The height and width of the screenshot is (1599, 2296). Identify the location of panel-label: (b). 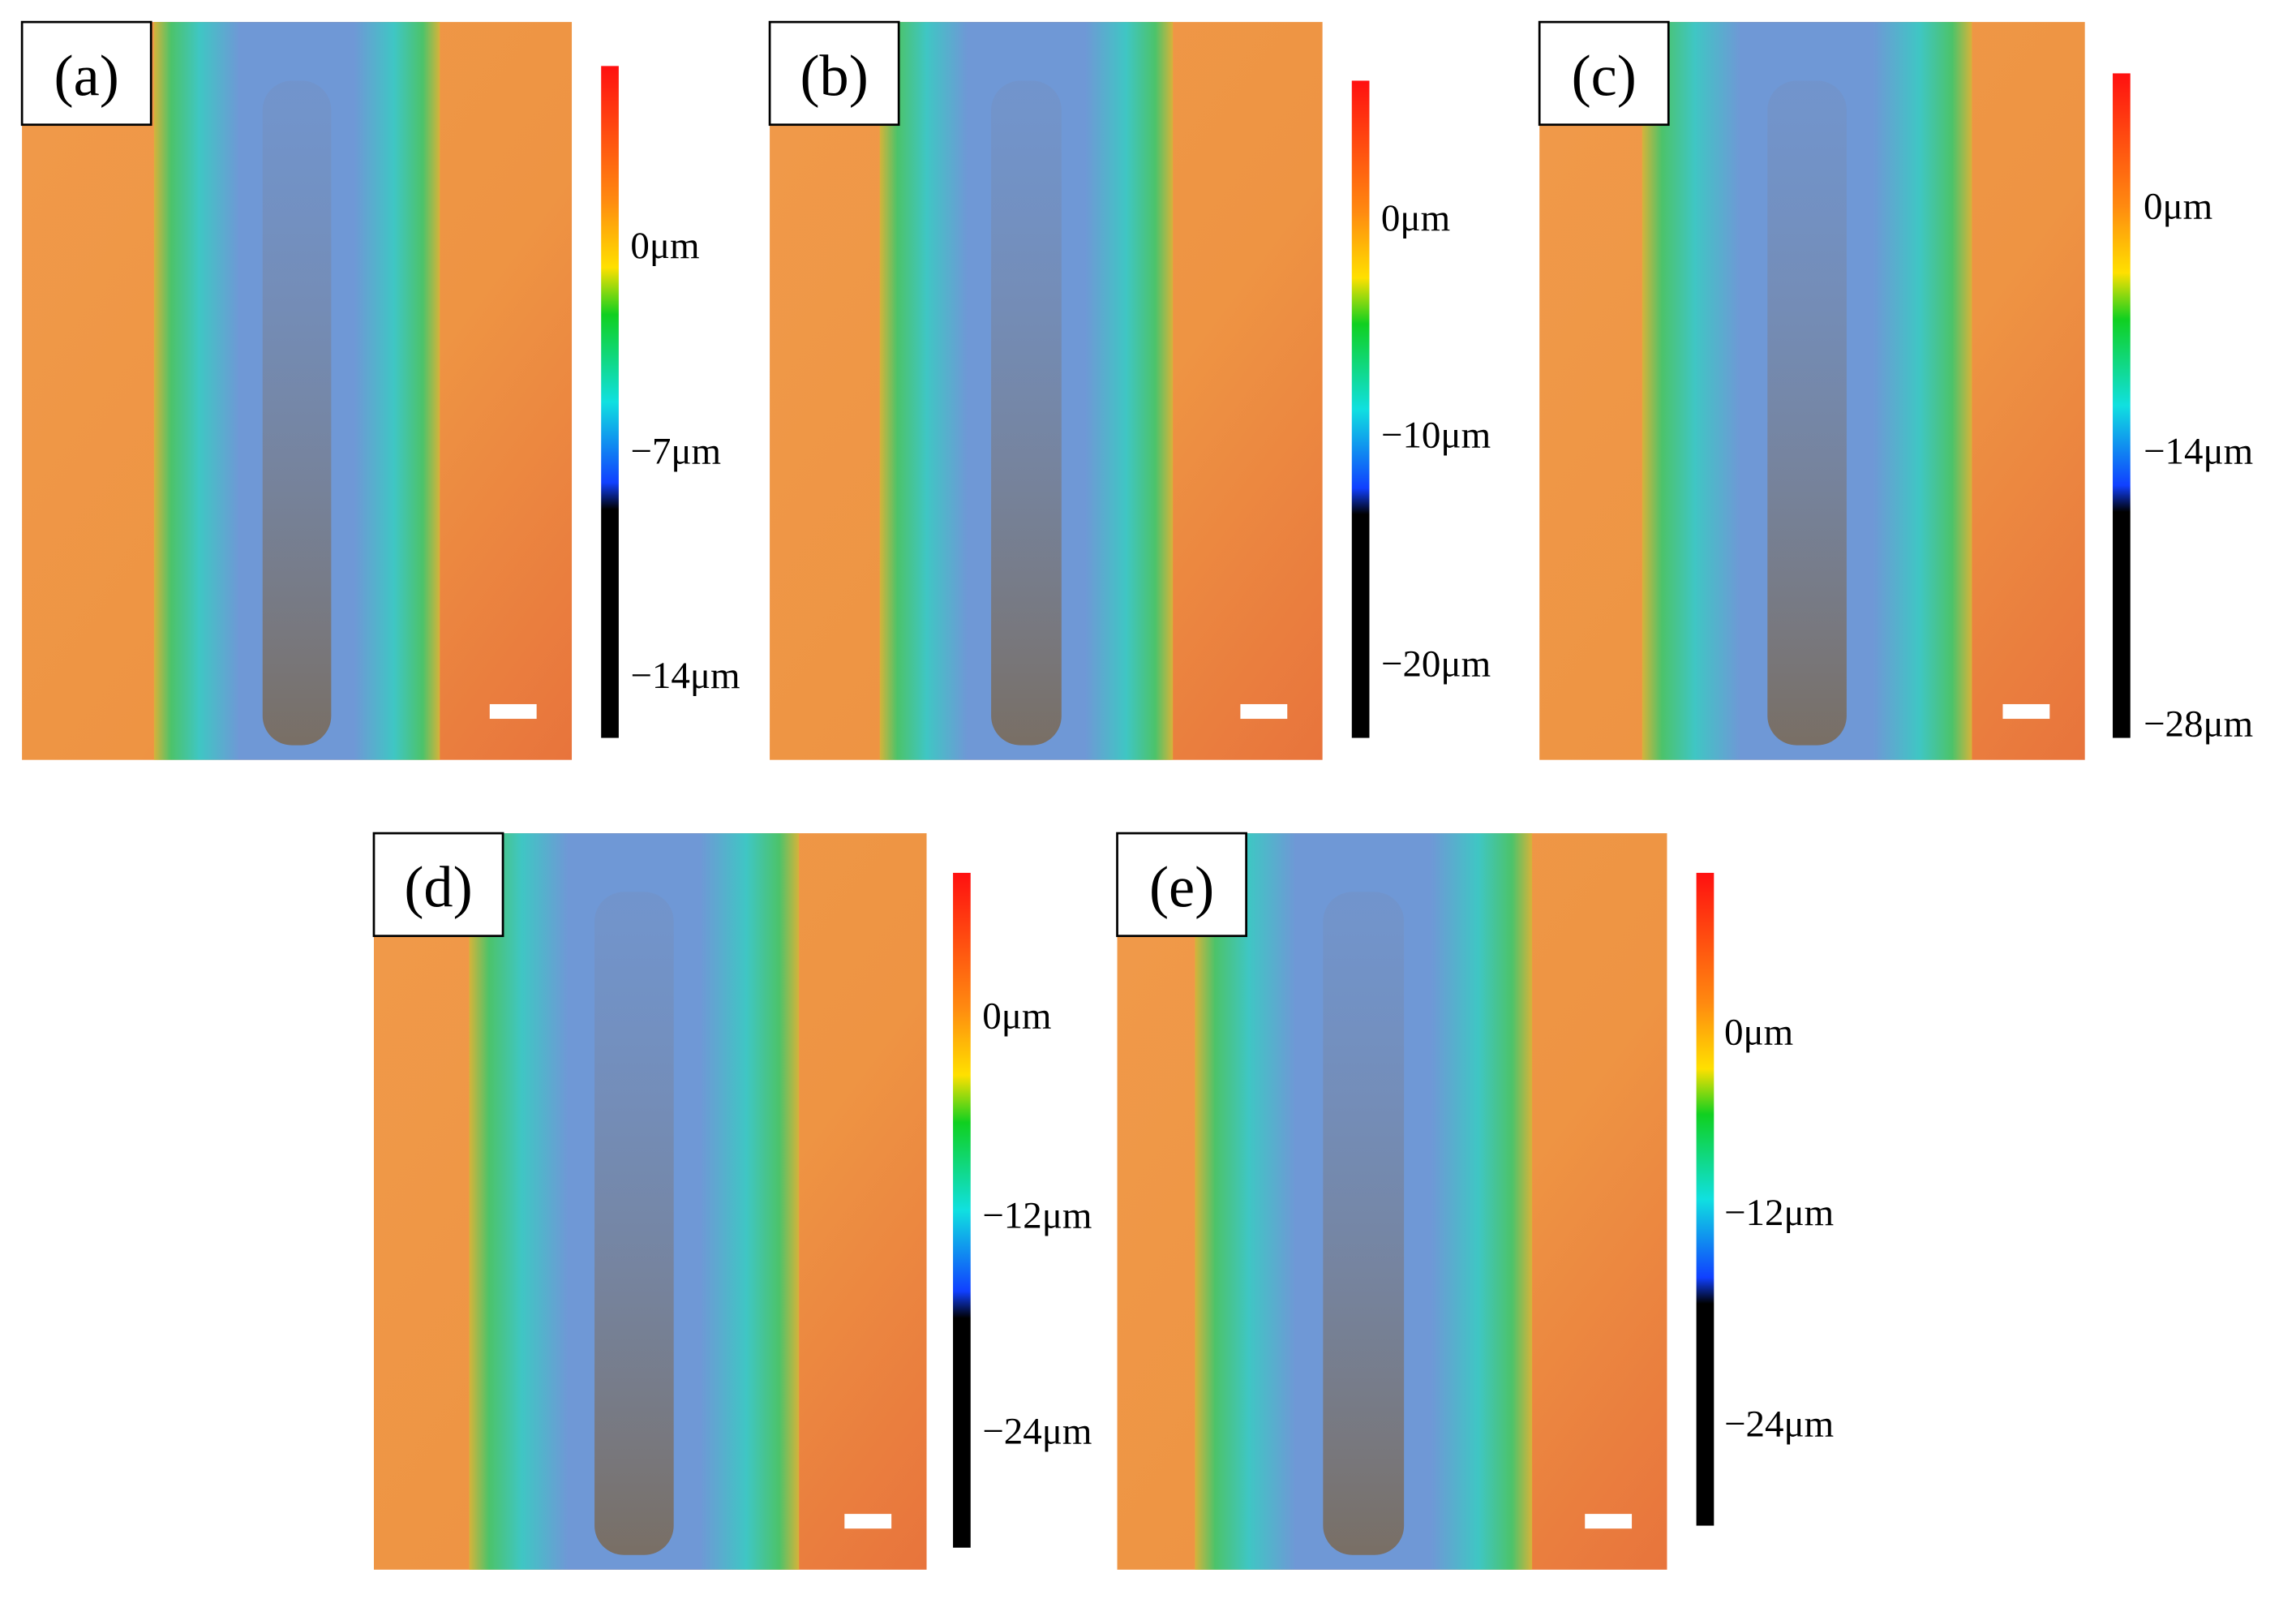
(834, 76).